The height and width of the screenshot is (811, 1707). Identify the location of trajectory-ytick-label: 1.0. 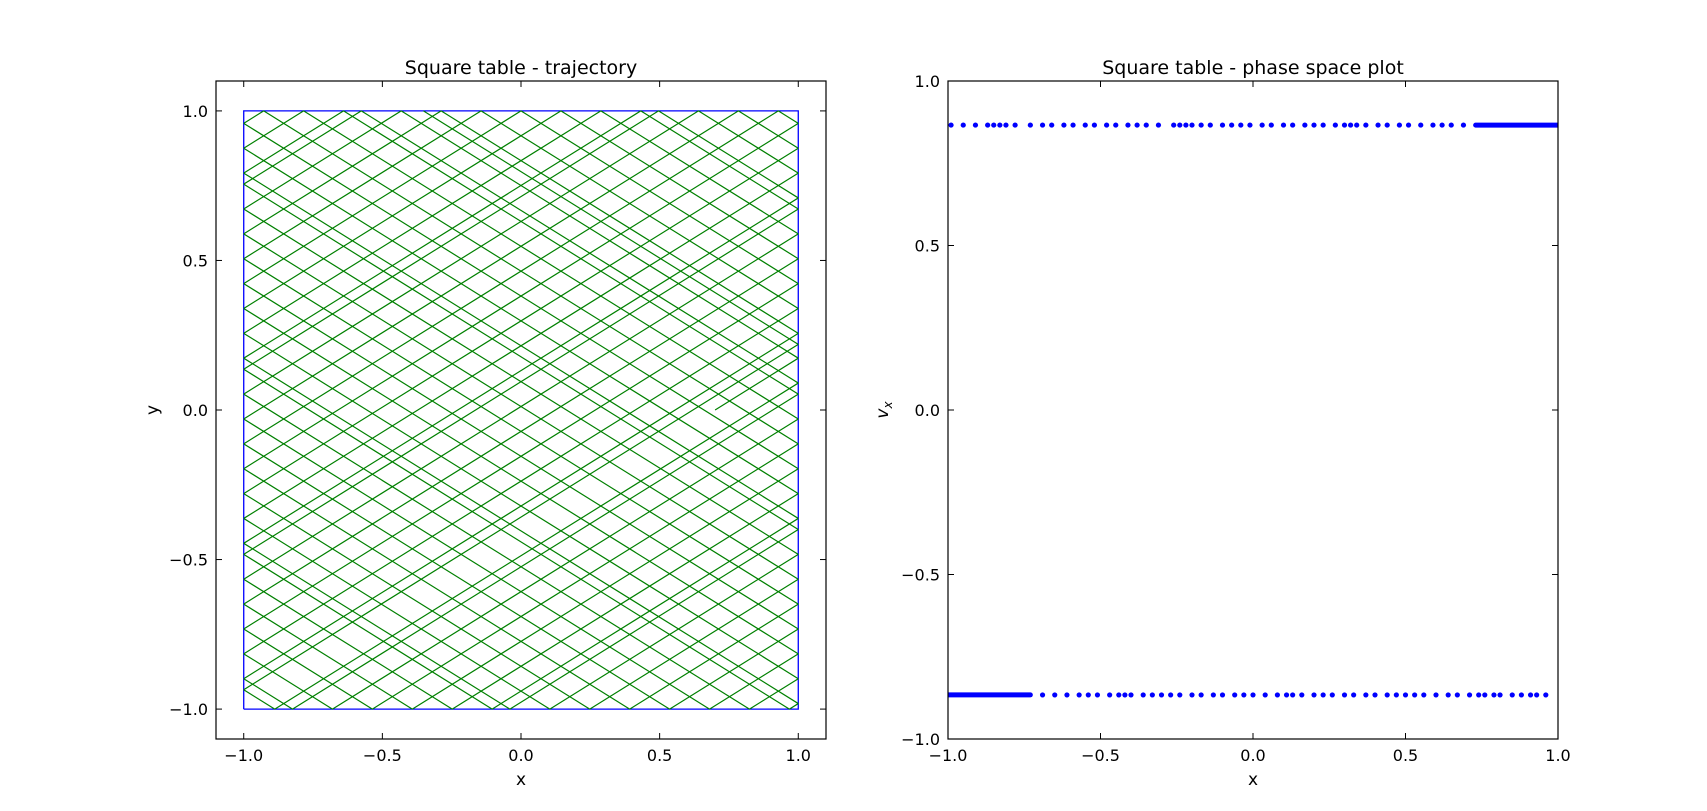
(195, 111).